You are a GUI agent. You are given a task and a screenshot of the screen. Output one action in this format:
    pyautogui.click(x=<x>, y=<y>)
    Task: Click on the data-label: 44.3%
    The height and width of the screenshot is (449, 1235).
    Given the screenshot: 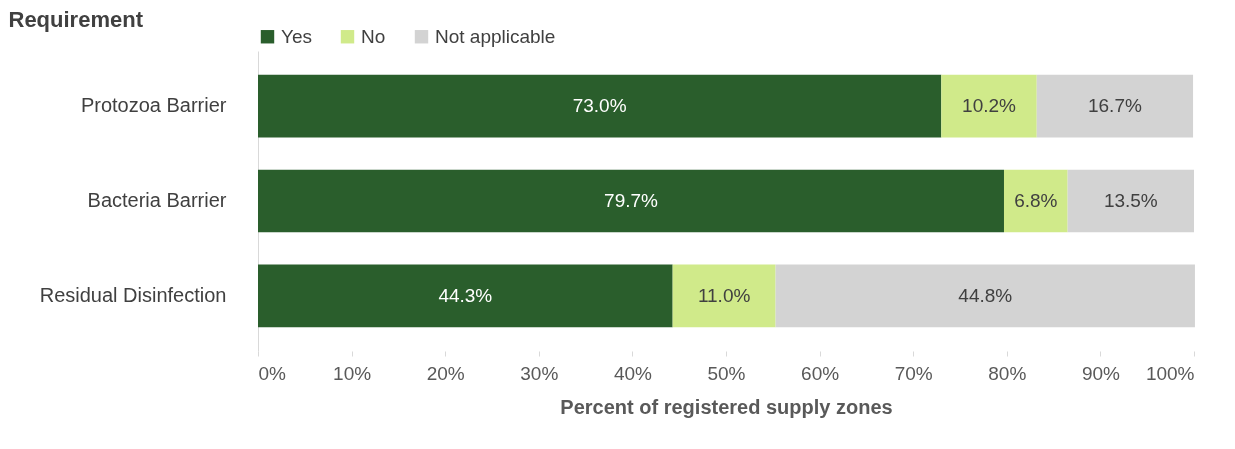 What is the action you would take?
    pyautogui.click(x=465, y=295)
    